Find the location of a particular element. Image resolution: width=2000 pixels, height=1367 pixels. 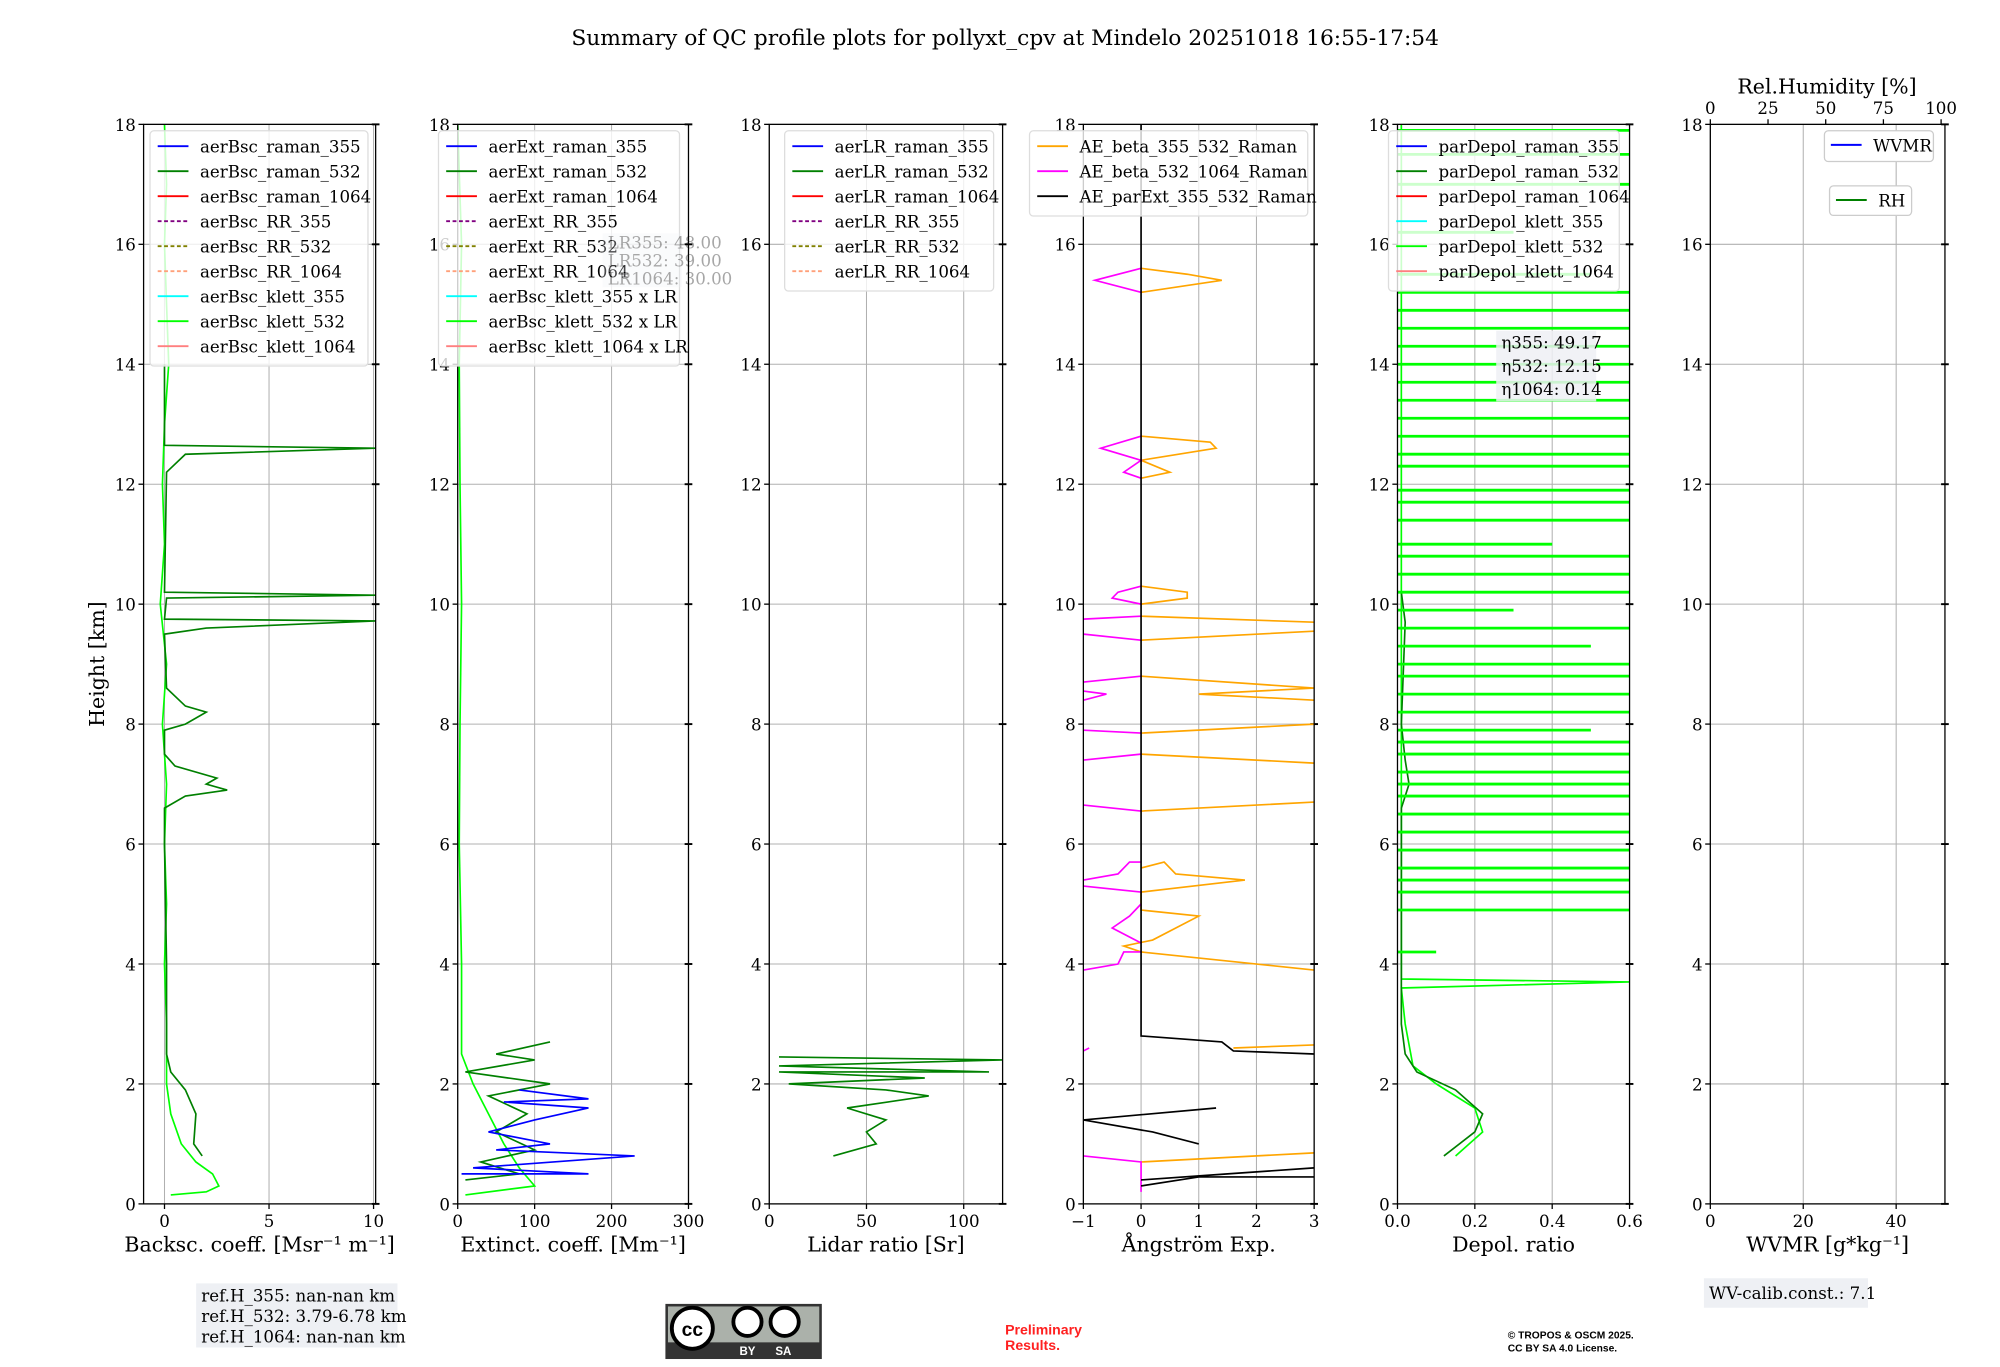

top-tick-label: 100 is located at coordinates (1941, 108).